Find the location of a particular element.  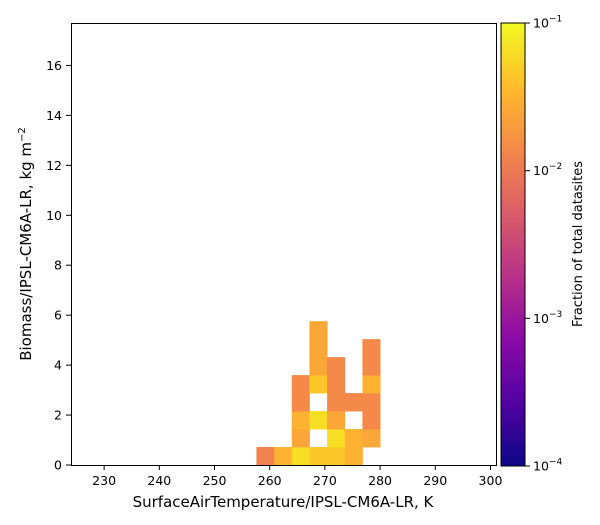

y-tick-label: 0 is located at coordinates (58, 465).